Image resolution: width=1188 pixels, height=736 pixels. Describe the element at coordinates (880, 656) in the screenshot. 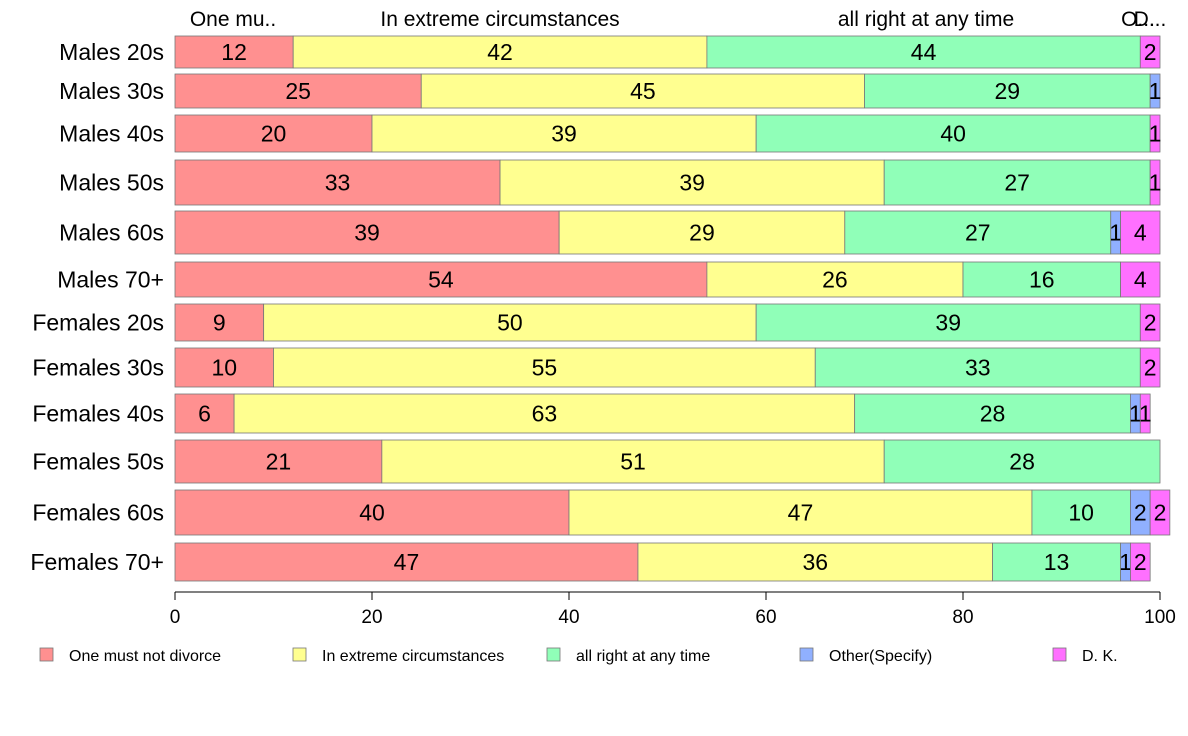

I see `legend-label: Other(Specify)` at that location.